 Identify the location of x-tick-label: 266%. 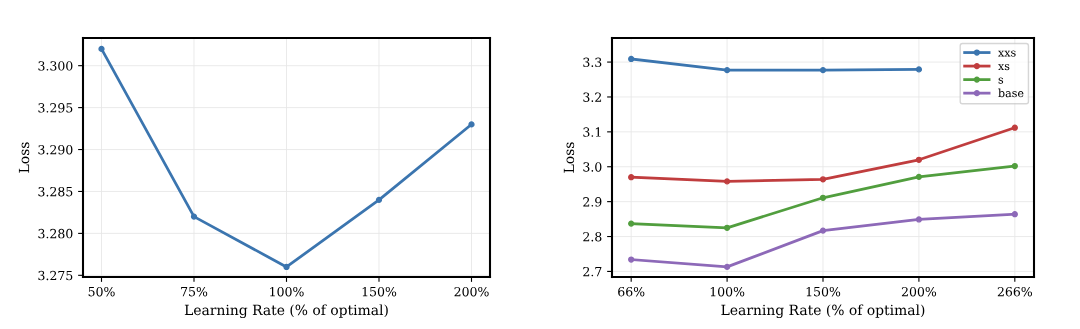
(1014, 291).